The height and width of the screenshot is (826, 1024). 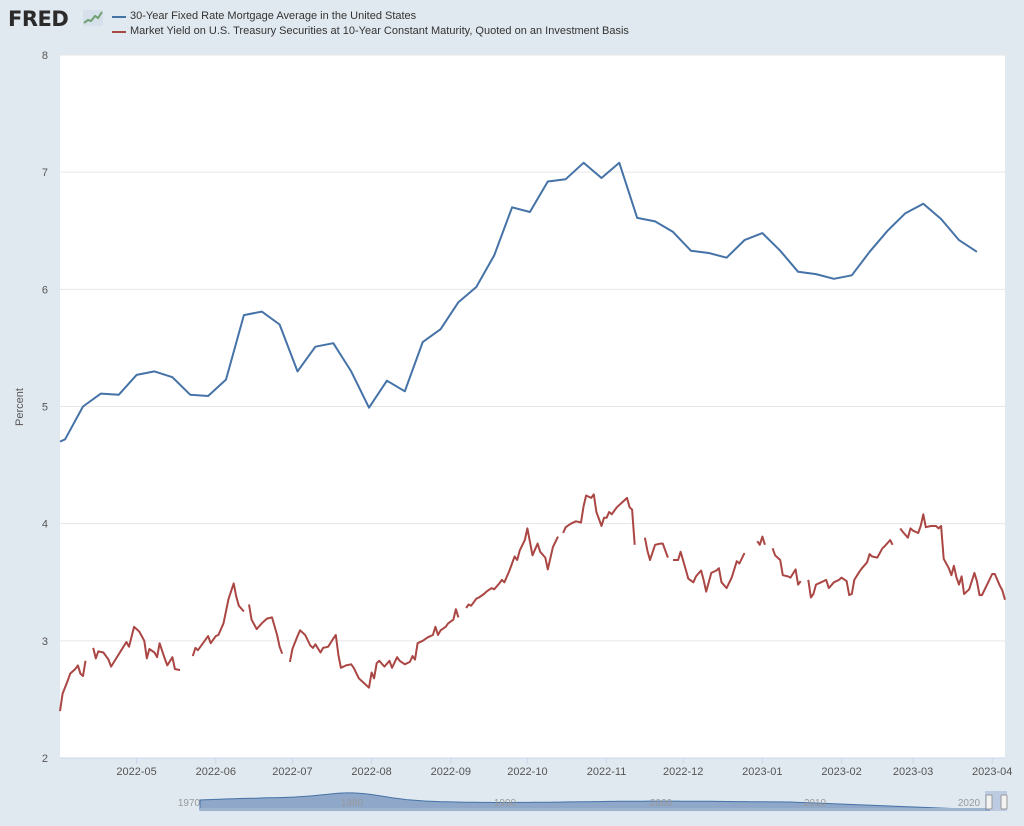 I want to click on navigator-year-label: 1980, so click(x=352, y=803).